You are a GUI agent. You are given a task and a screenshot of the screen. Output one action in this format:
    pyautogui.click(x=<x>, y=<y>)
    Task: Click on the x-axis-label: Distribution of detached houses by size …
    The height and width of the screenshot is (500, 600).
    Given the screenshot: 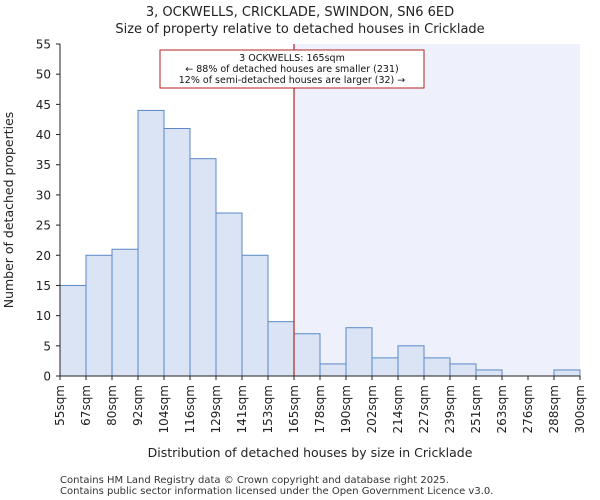 What is the action you would take?
    pyautogui.click(x=310, y=452)
    